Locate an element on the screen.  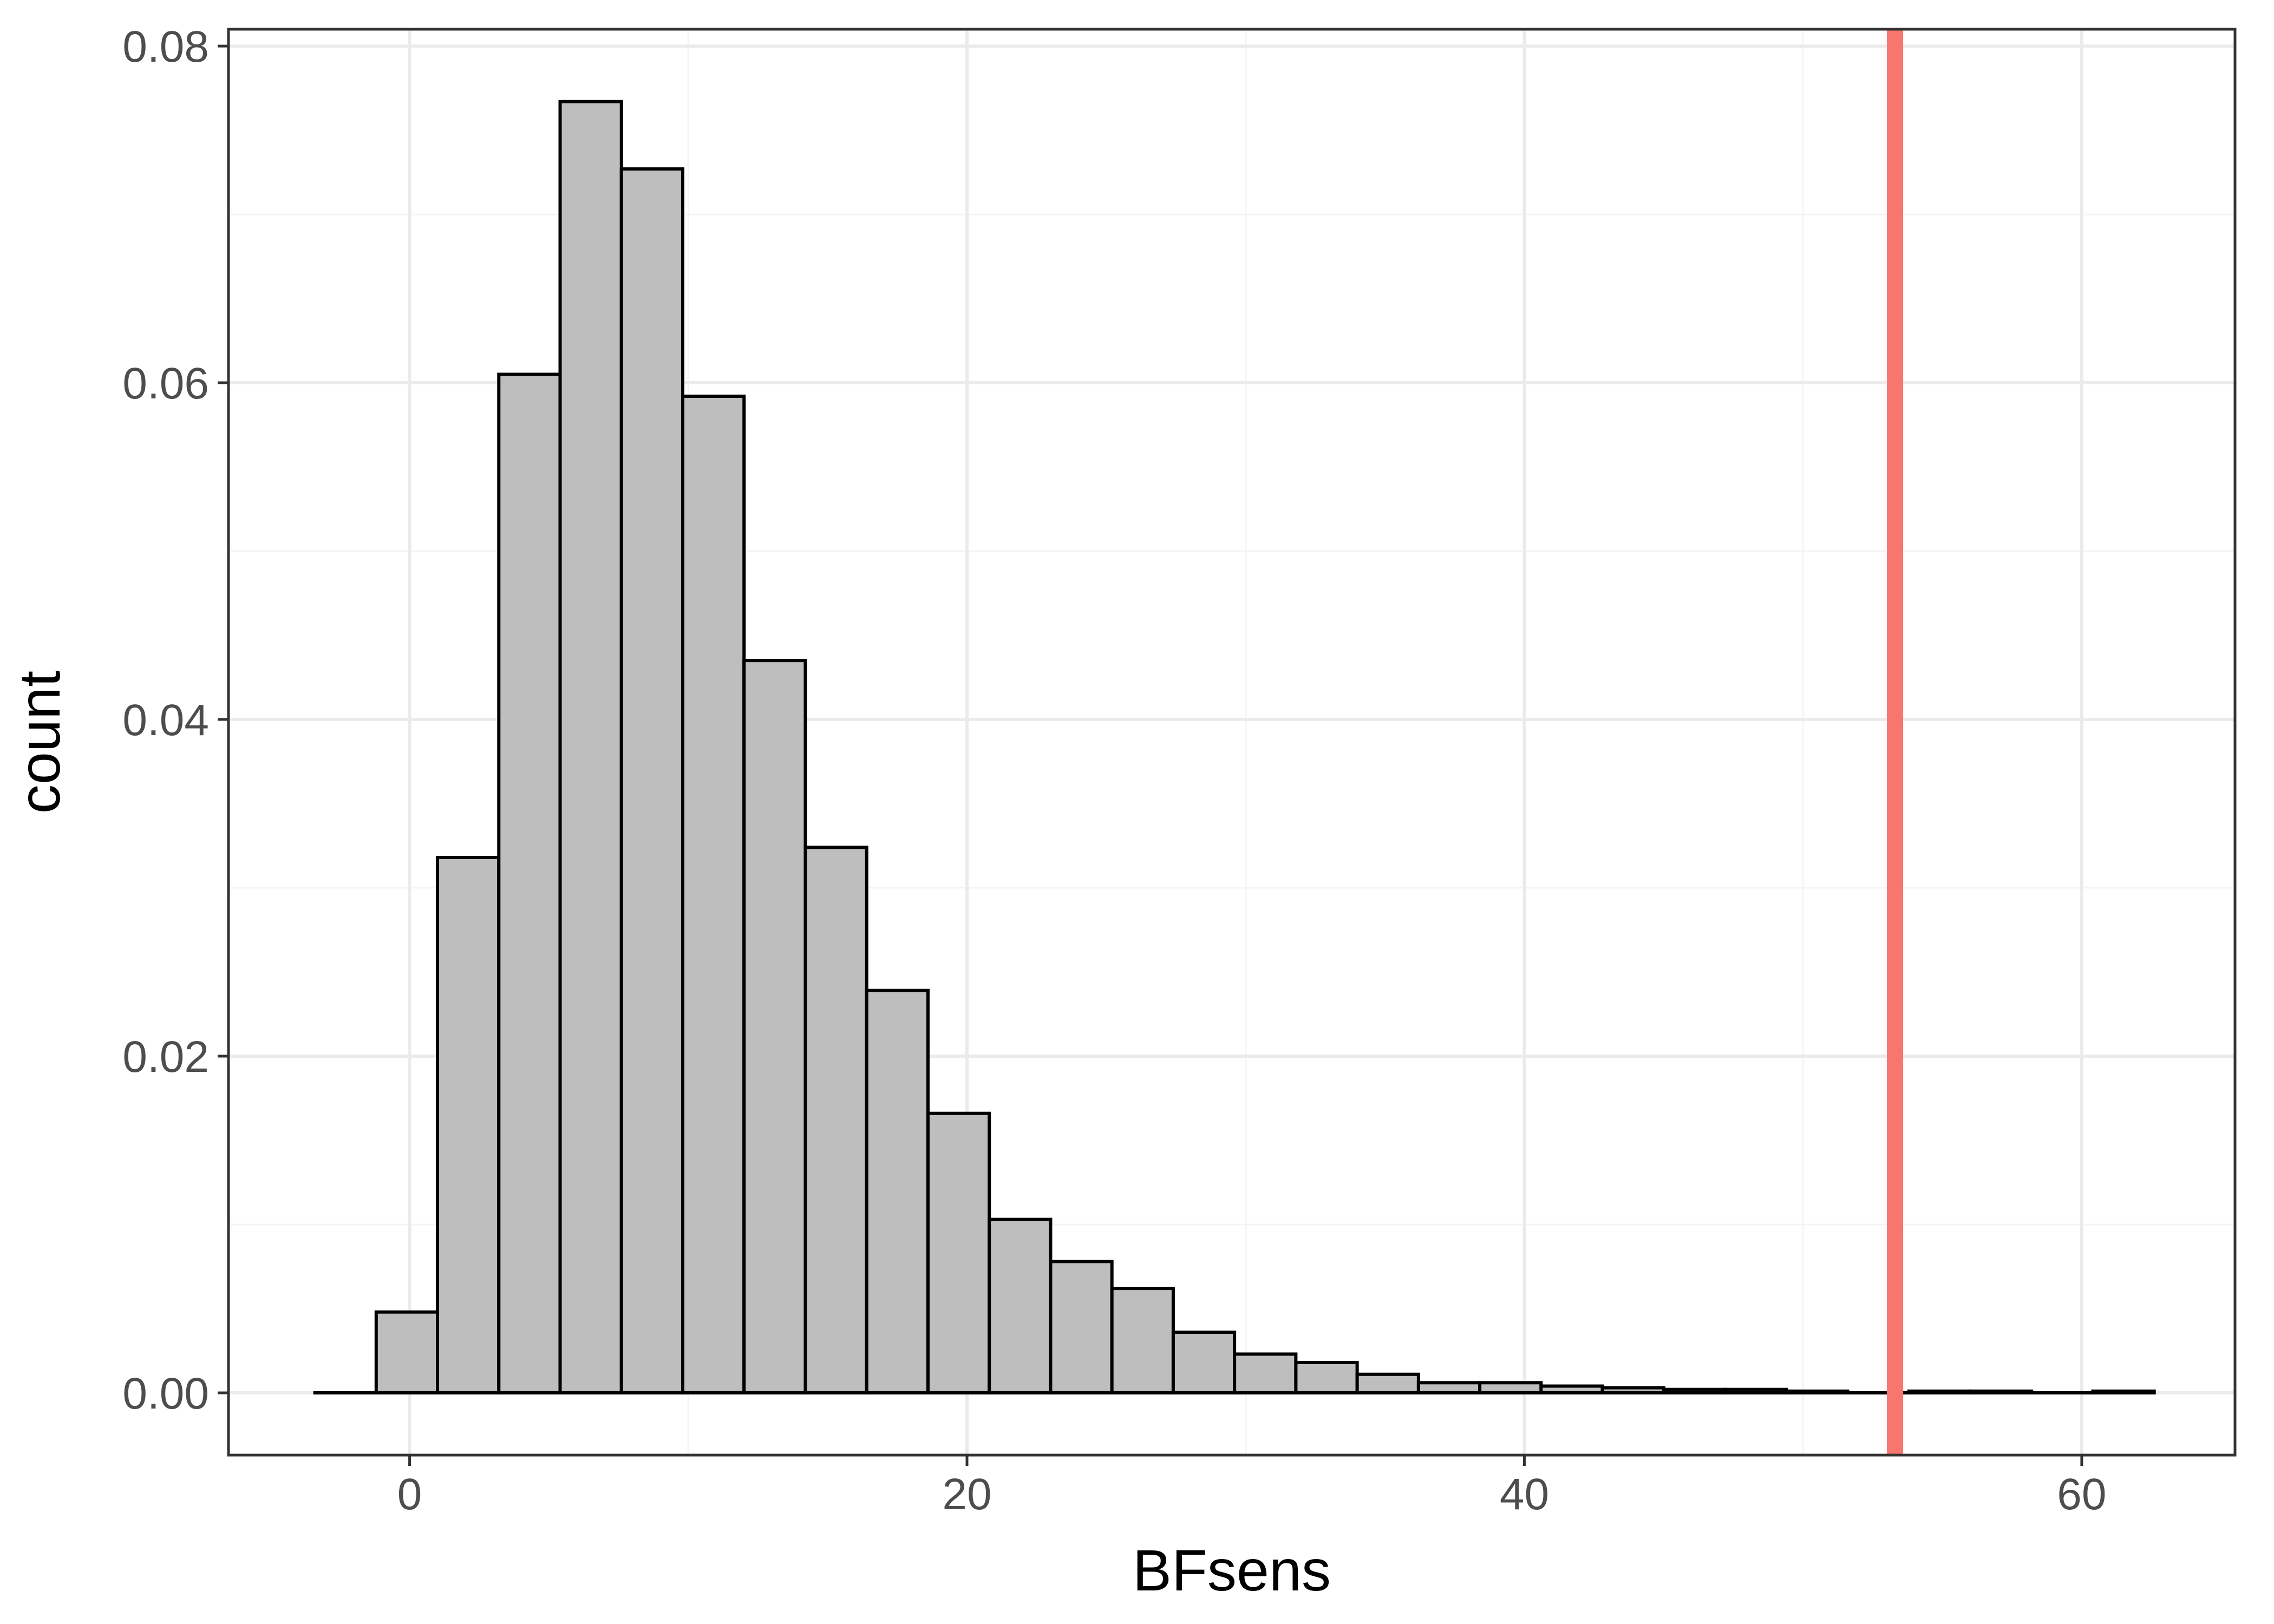
x-tick-label-0: 0 is located at coordinates (410, 1494).